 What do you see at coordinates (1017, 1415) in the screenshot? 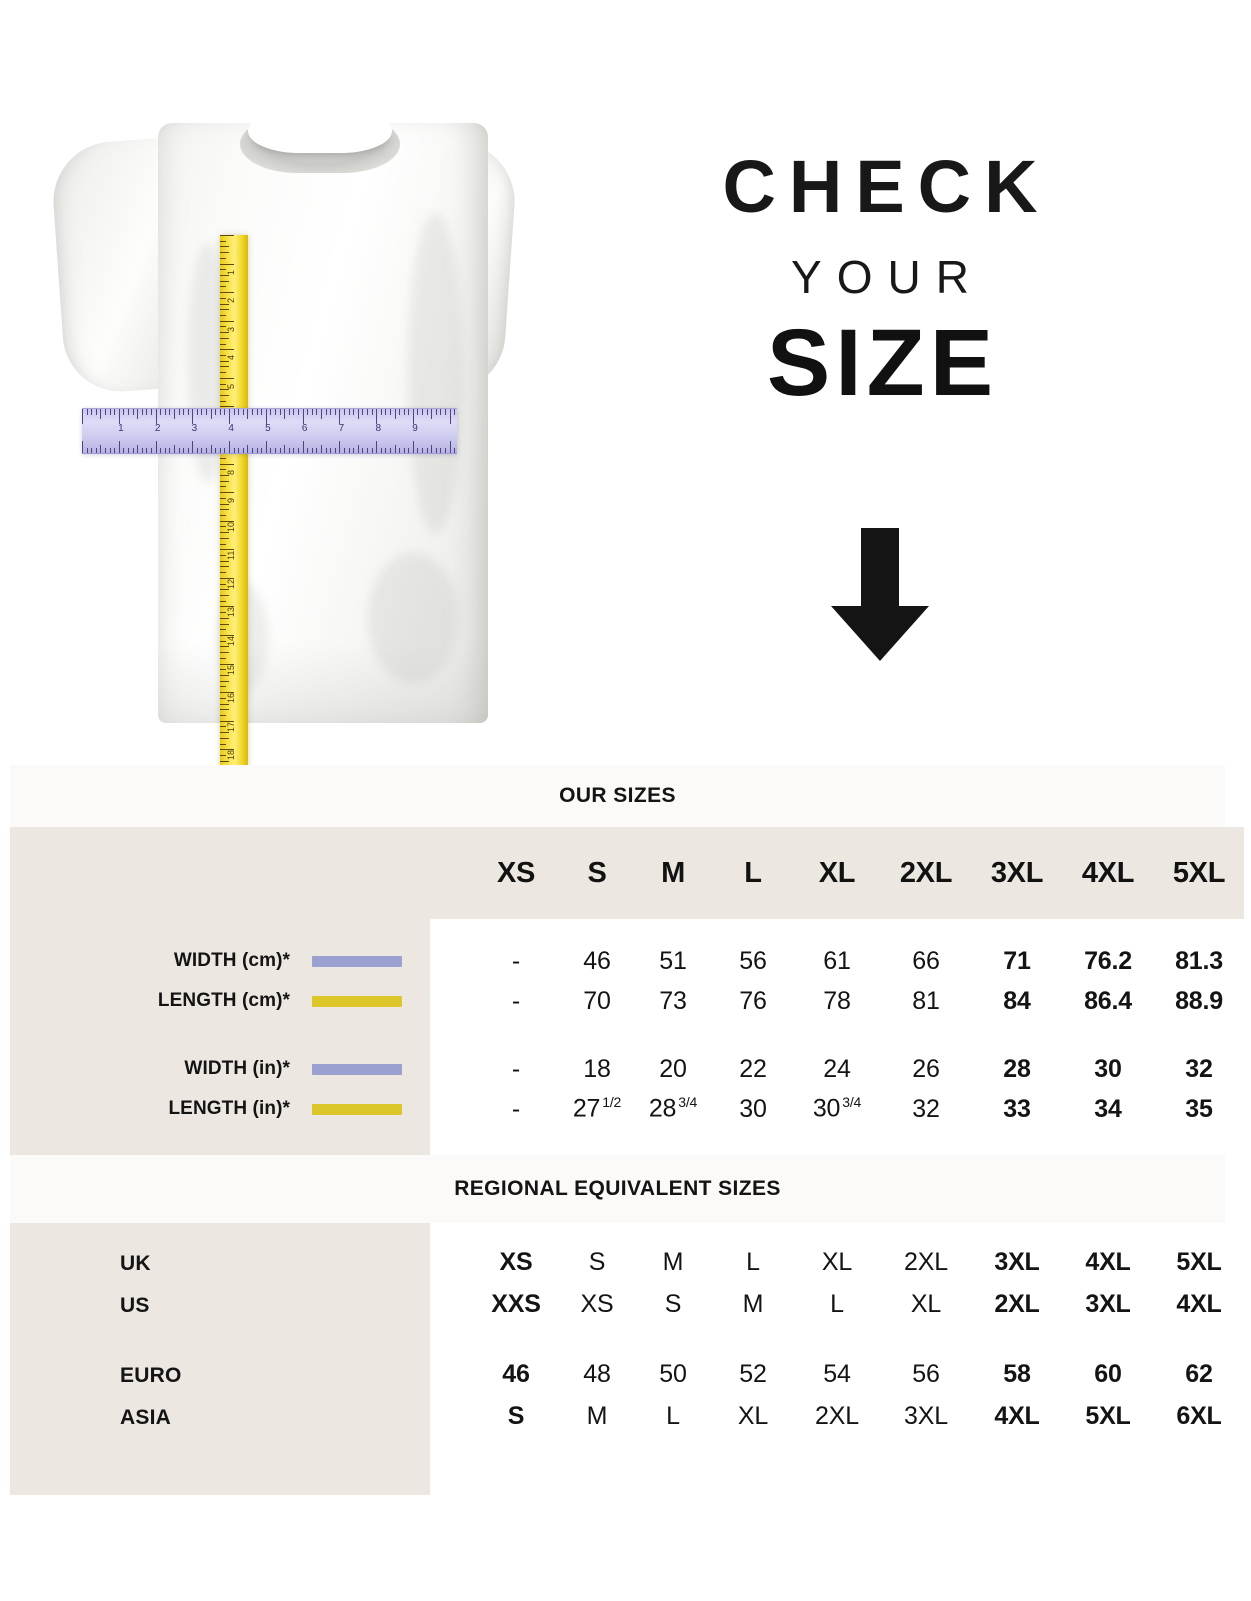
I see `region-cell: 4XL` at bounding box center [1017, 1415].